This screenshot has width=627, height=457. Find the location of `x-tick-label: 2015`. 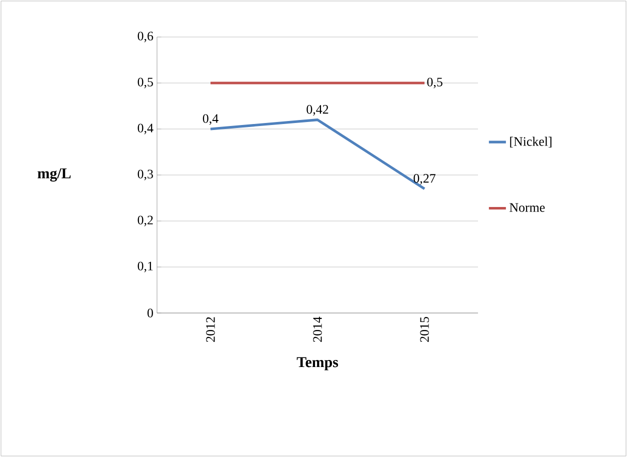

x-tick-label: 2015 is located at coordinates (424, 329).